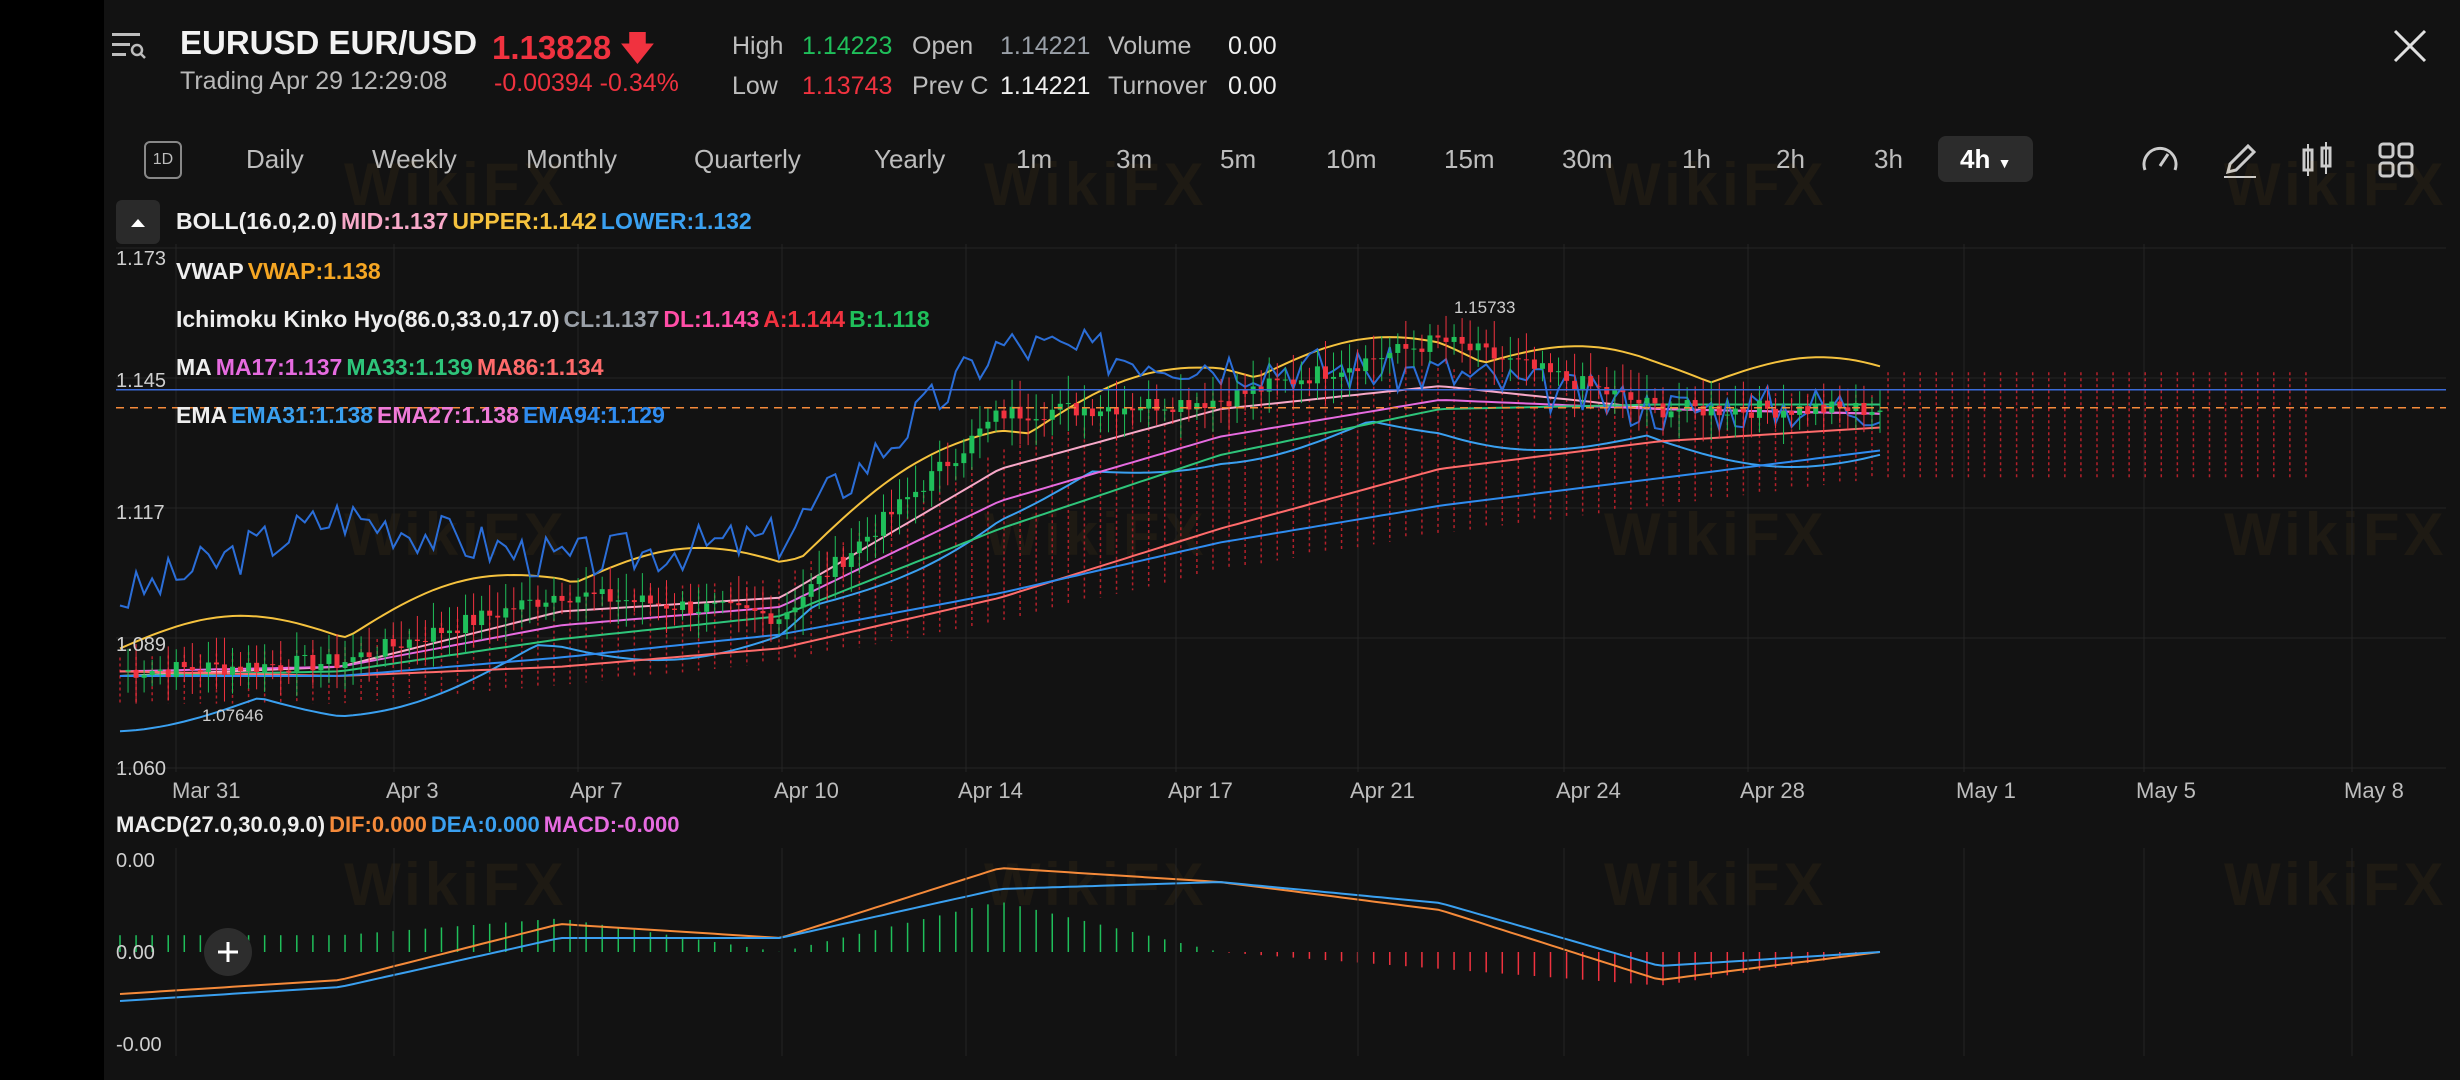  What do you see at coordinates (573, 47) in the screenshot?
I see `last-price: 1.13828 🡇` at bounding box center [573, 47].